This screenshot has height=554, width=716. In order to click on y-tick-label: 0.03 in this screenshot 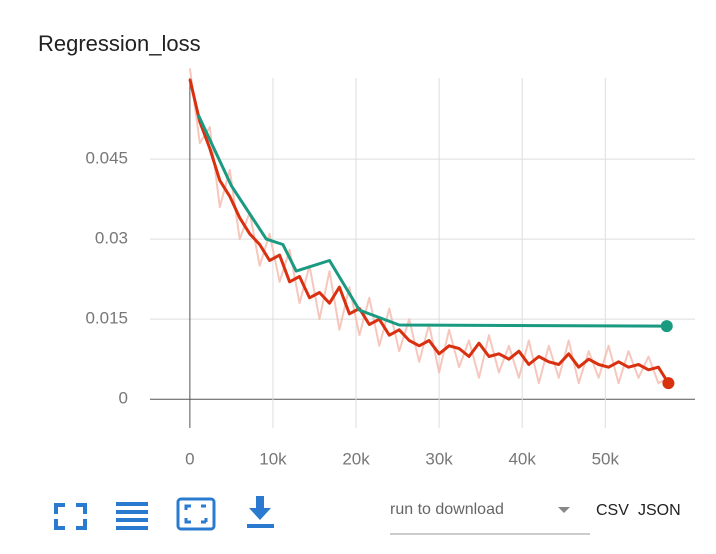, I will do `click(111, 238)`.